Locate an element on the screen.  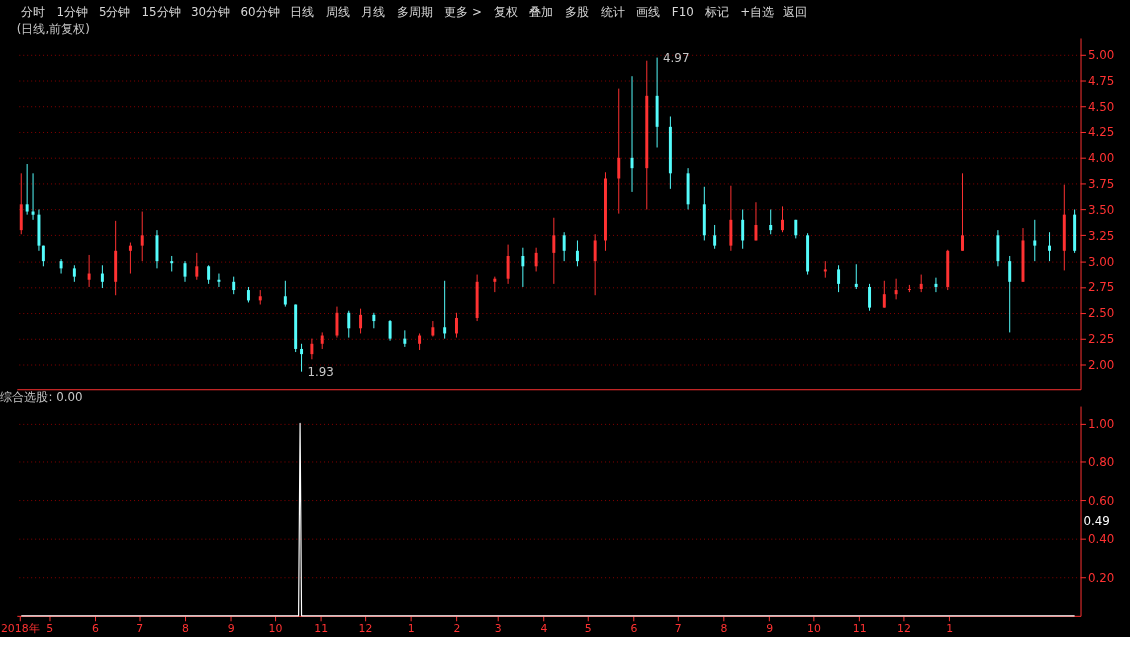
y-tick-label: 2.75 is located at coordinates (1101, 287).